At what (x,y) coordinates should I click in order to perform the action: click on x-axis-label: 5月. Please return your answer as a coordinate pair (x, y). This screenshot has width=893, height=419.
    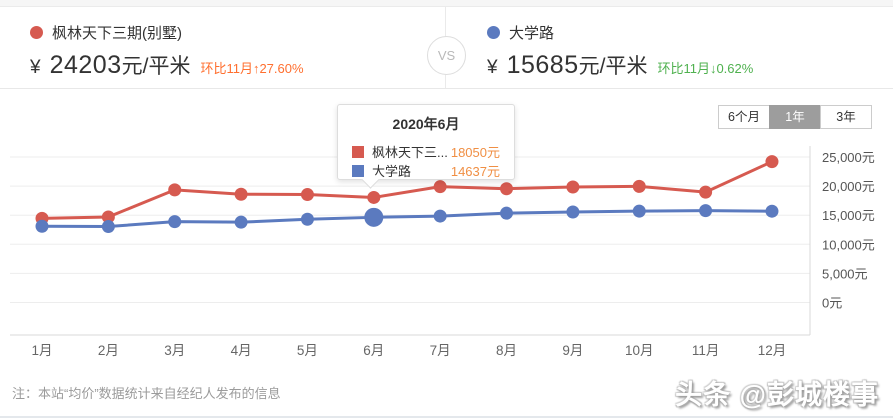
    Looking at the image, I should click on (307, 350).